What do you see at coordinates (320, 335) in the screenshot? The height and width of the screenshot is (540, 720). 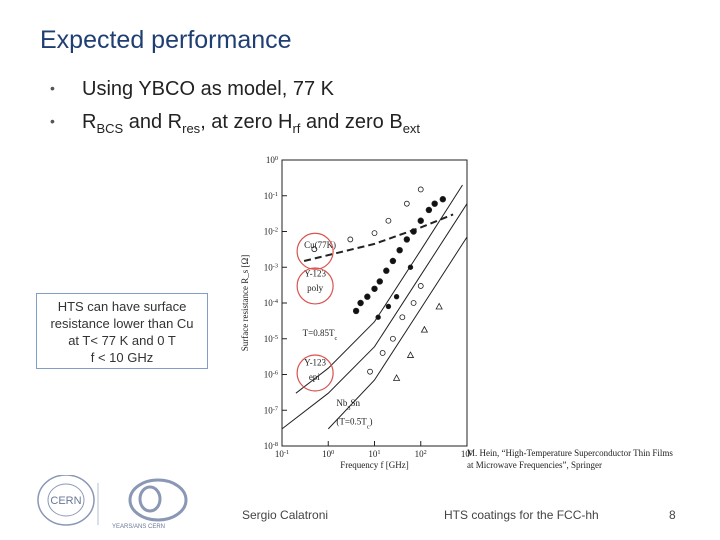 I see `annotation-t085: T=0.85Tc` at bounding box center [320, 335].